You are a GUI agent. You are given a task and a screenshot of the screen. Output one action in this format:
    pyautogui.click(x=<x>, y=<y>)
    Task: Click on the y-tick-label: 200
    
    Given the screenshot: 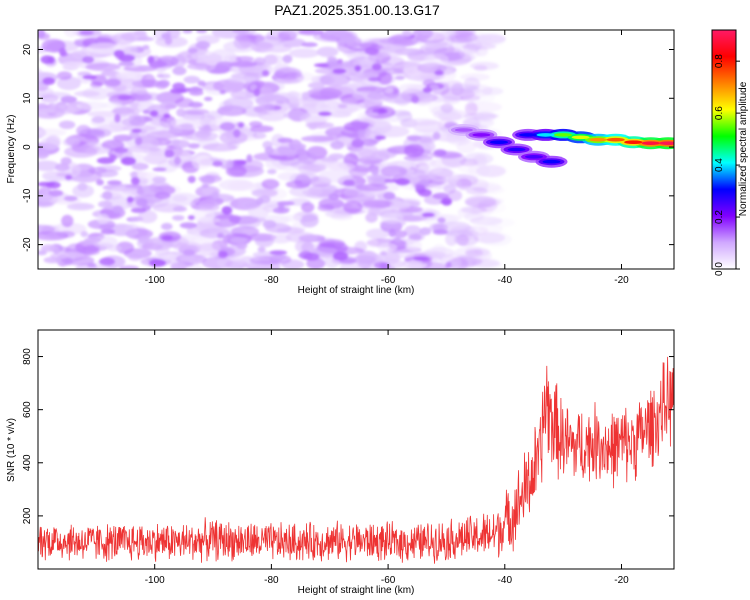 What is the action you would take?
    pyautogui.click(x=27, y=515)
    